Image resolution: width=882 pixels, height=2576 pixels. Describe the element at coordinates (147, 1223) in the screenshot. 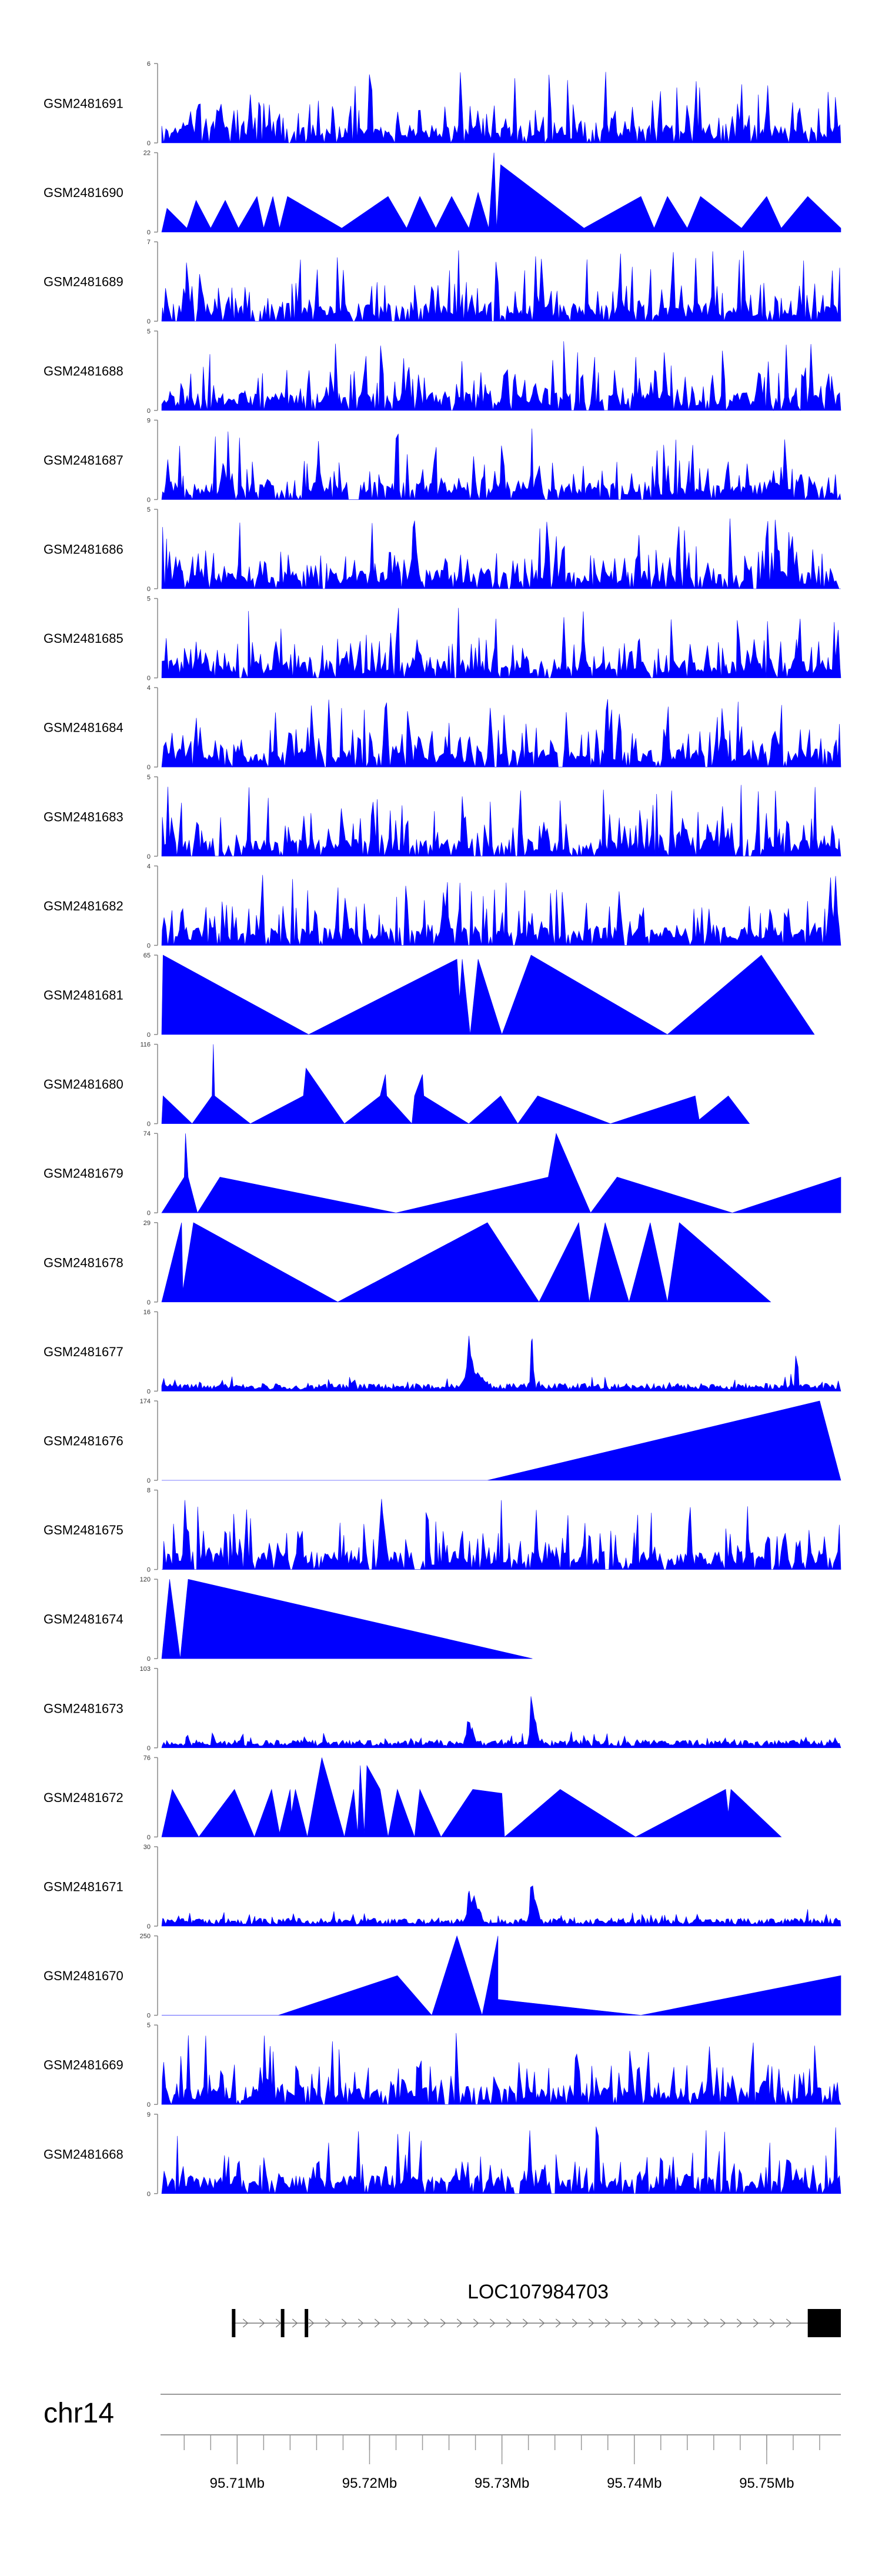

I see `y-axis-max-label: 29` at that location.